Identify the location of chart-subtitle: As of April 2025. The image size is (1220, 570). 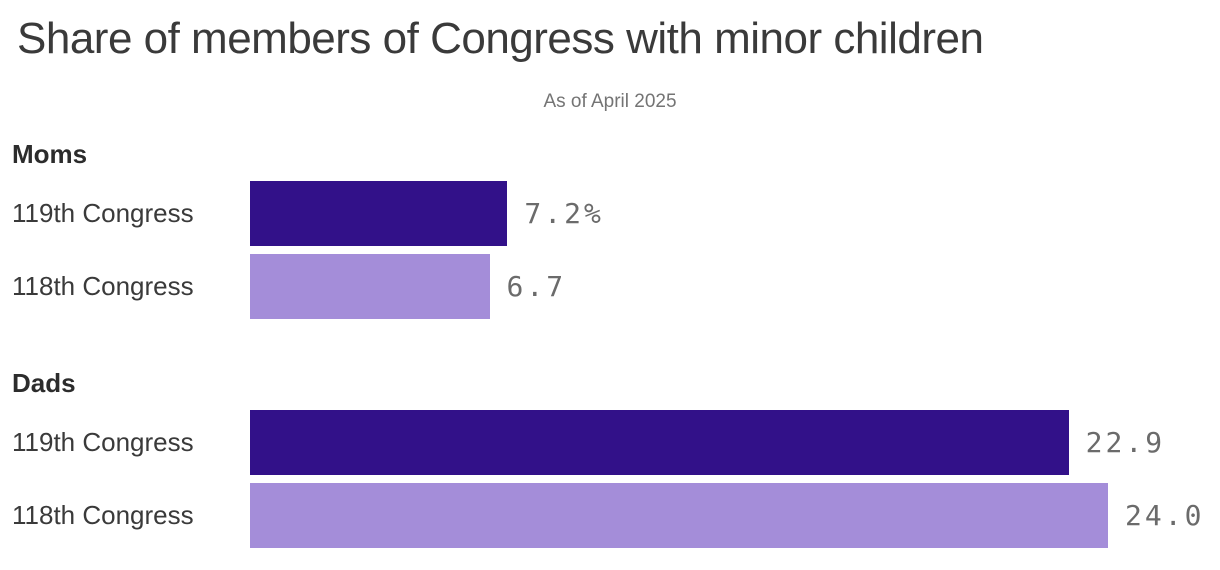
(610, 101).